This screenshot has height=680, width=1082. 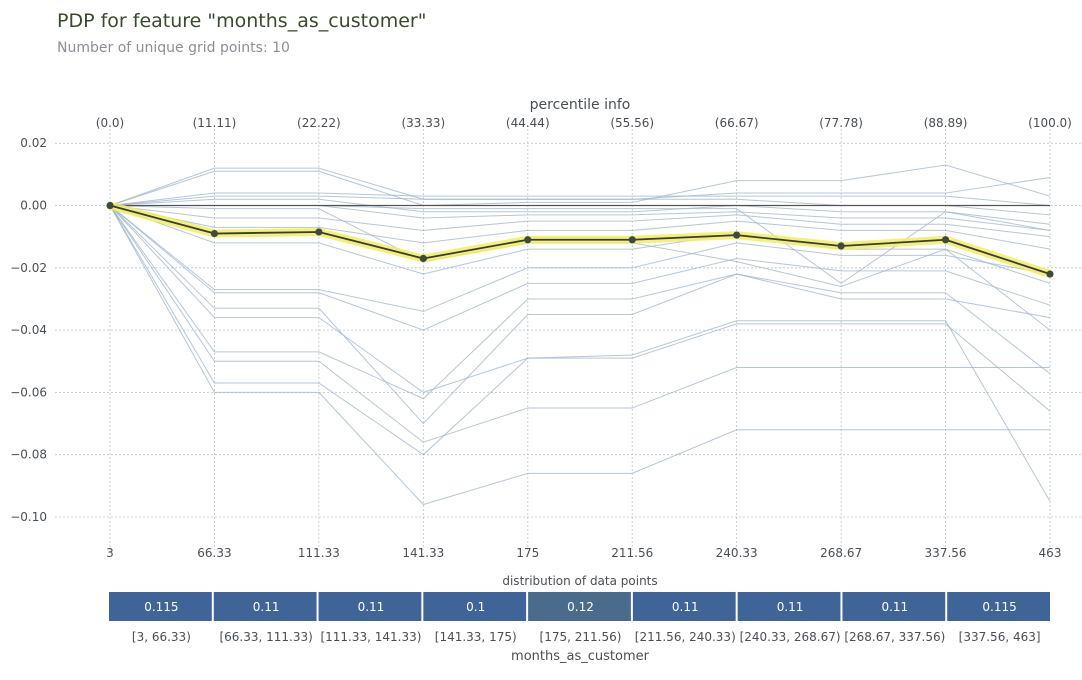 What do you see at coordinates (737, 123) in the screenshot?
I see `percentile-tick-label: (66.67)` at bounding box center [737, 123].